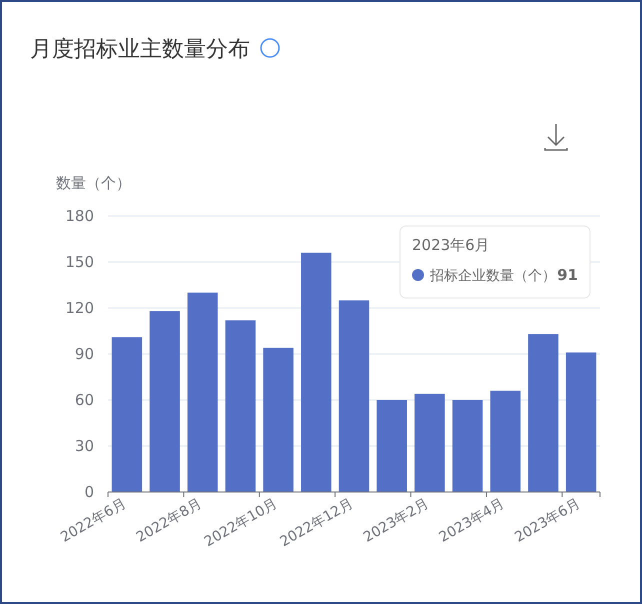 This screenshot has height=604, width=642. Describe the element at coordinates (84, 354) in the screenshot. I see `y-tick-label: 90` at that location.